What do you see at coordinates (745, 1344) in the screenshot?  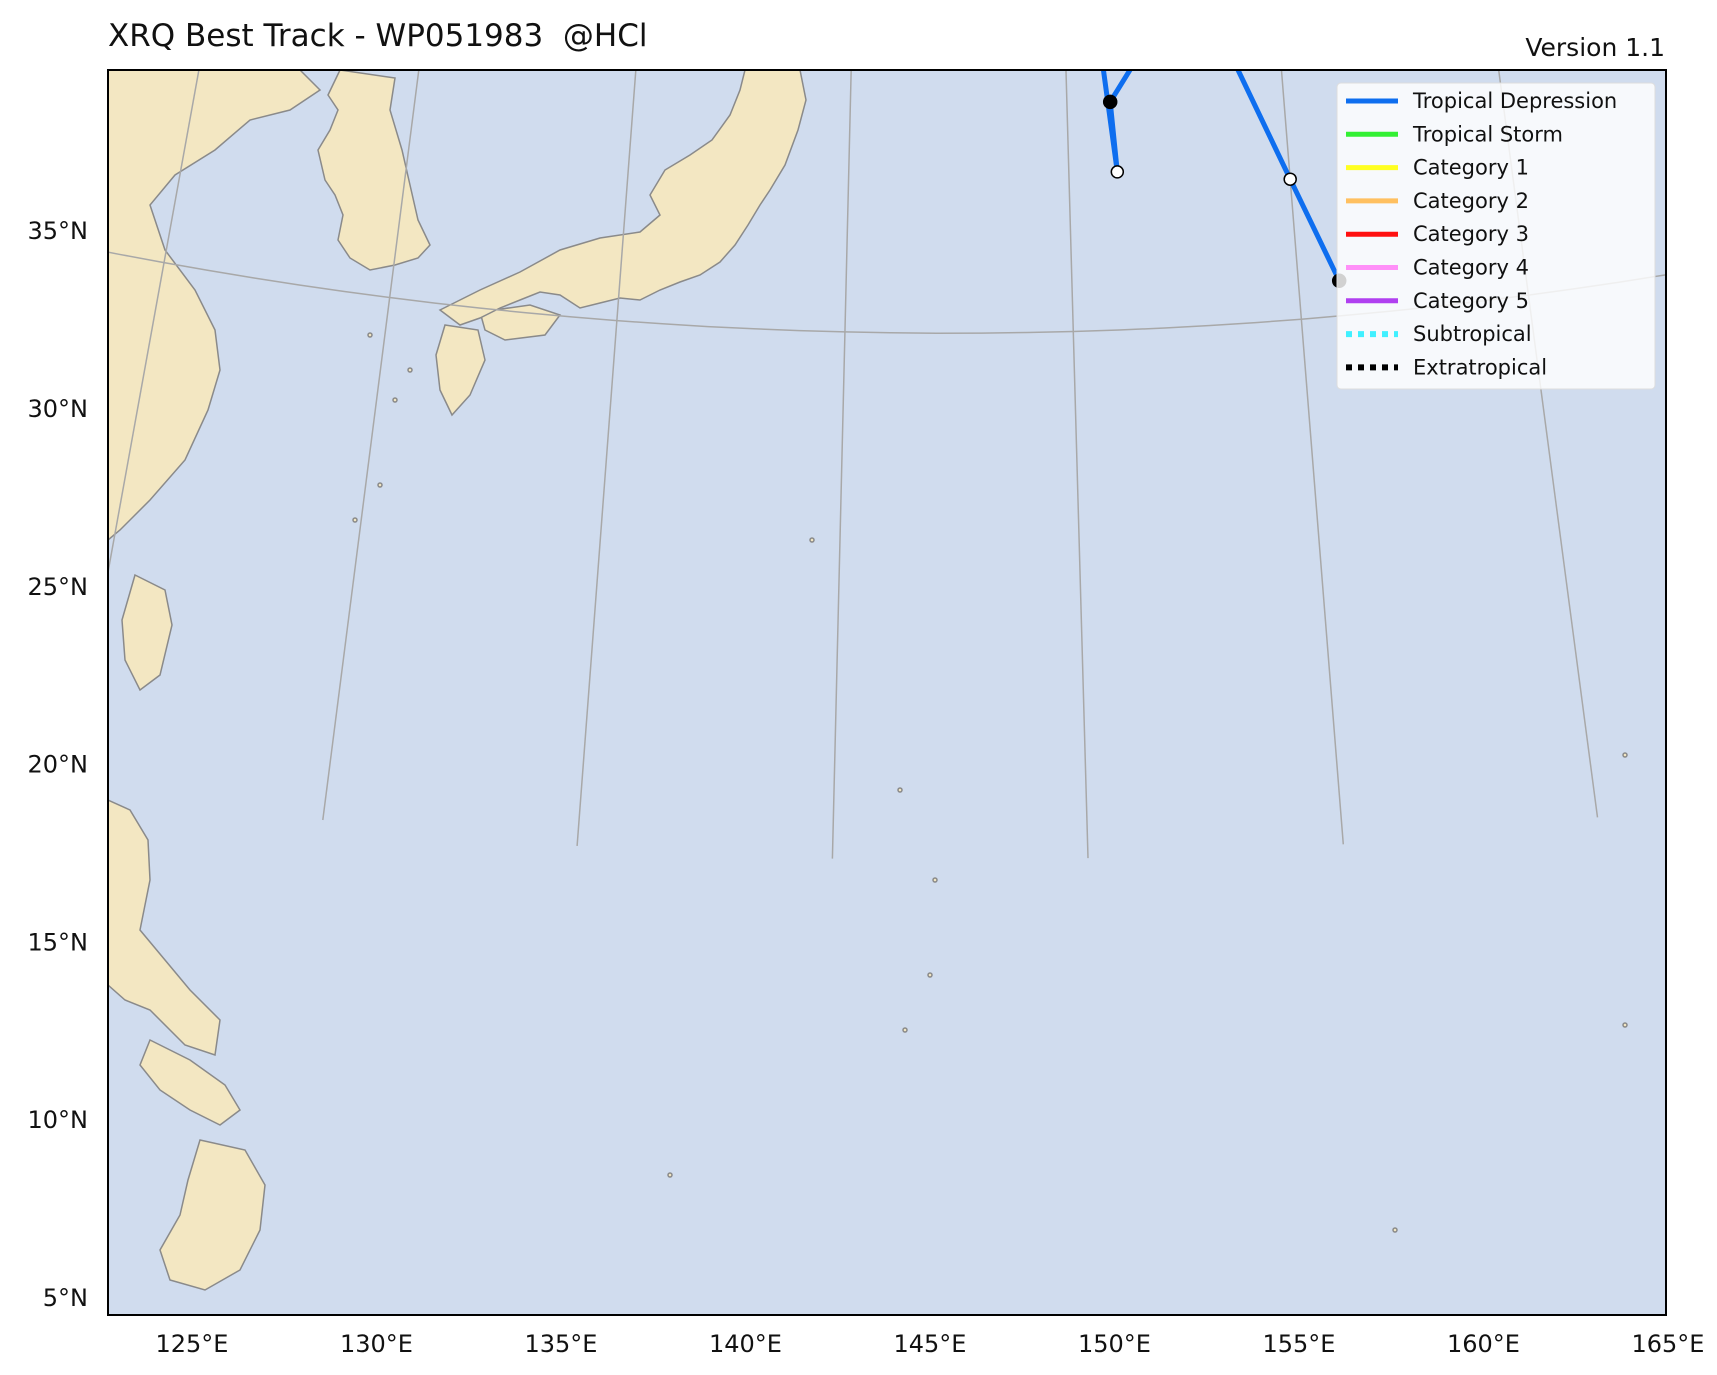 I see `longitude-tick-label: 140°E` at bounding box center [745, 1344].